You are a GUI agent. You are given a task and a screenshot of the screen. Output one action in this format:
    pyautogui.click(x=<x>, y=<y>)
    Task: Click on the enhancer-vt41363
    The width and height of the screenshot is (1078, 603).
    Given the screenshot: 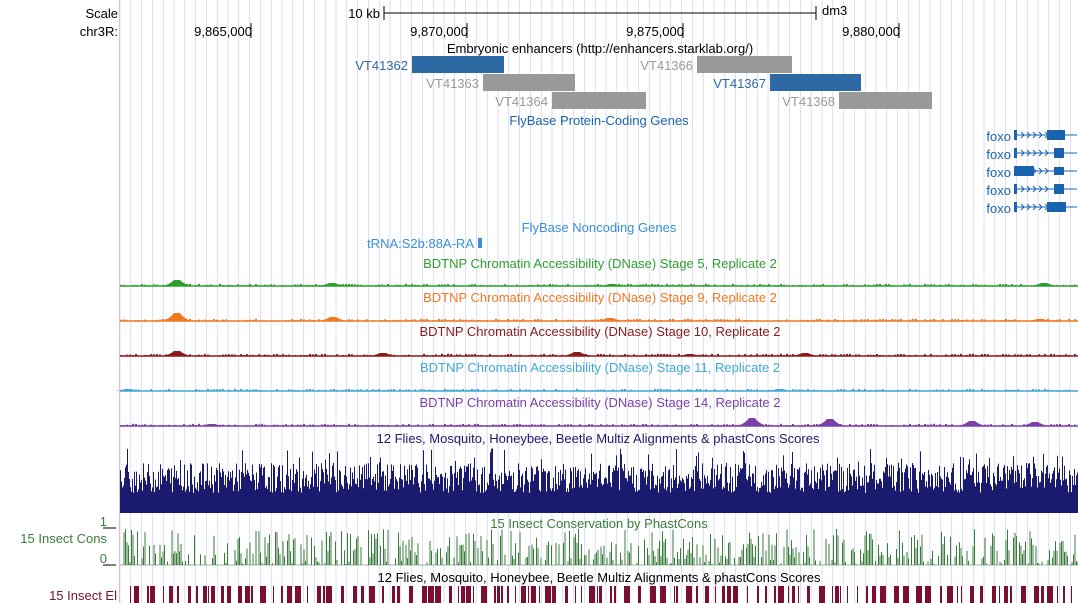 What is the action you would take?
    pyautogui.click(x=529, y=82)
    